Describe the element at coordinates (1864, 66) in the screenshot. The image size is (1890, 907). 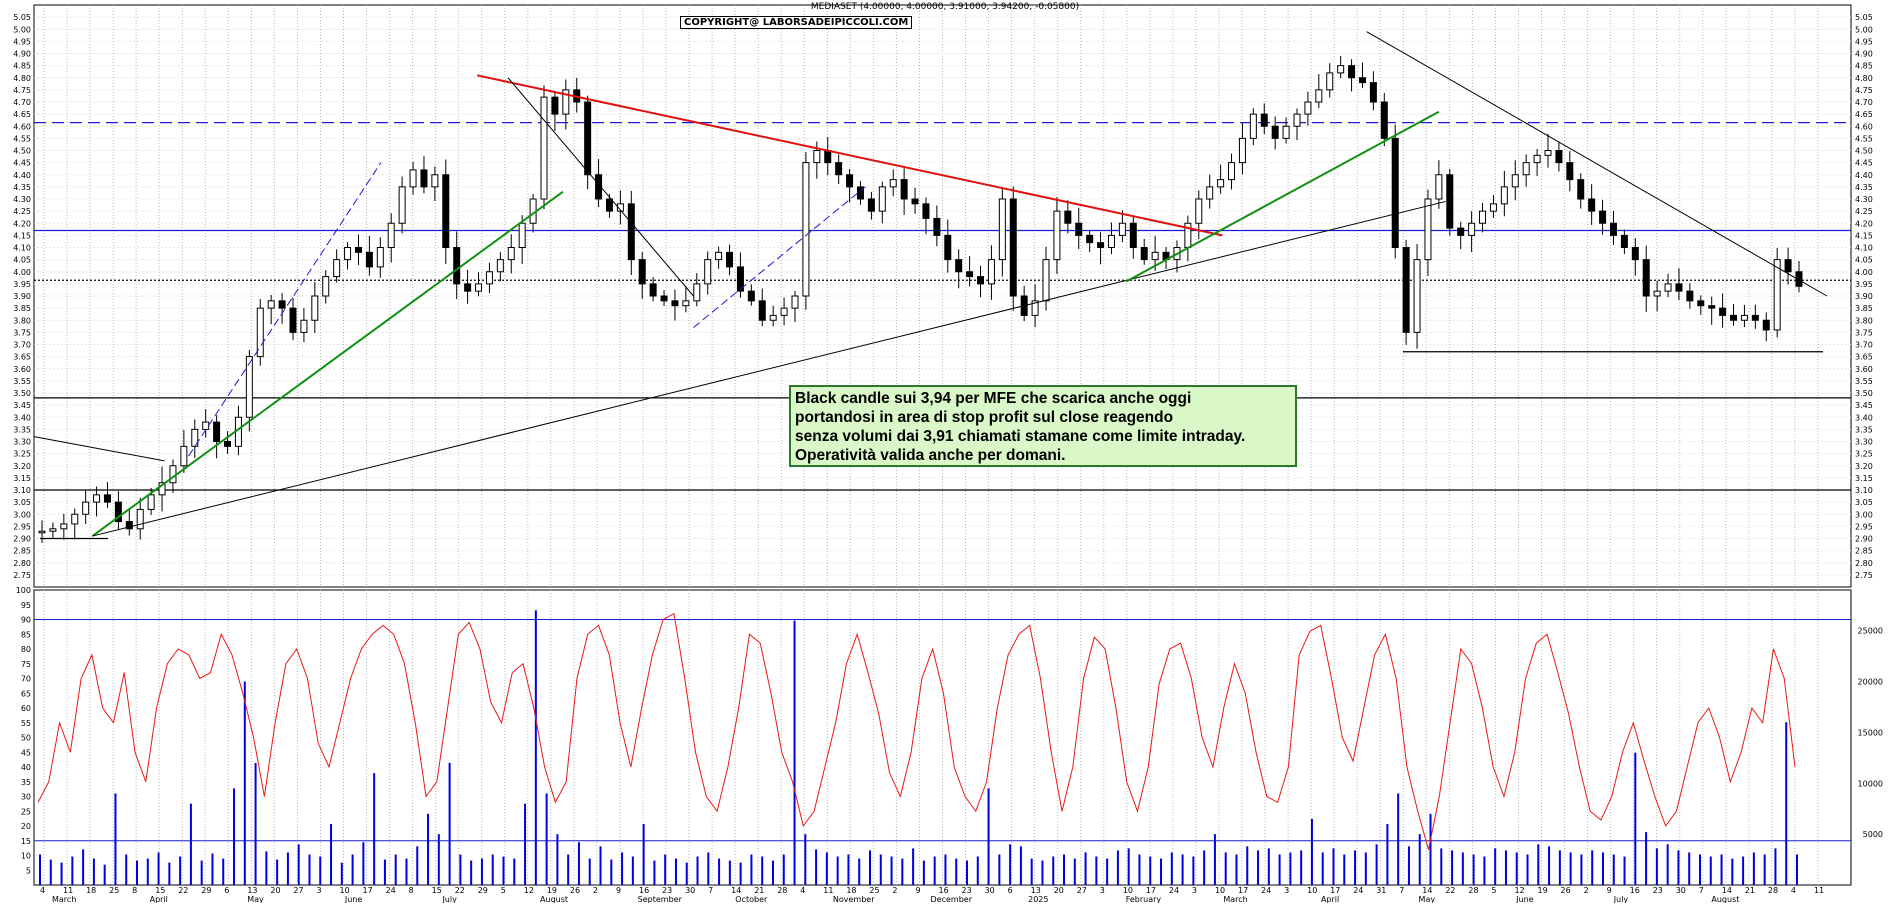
I see `y-tick-label-right: 4.85` at that location.